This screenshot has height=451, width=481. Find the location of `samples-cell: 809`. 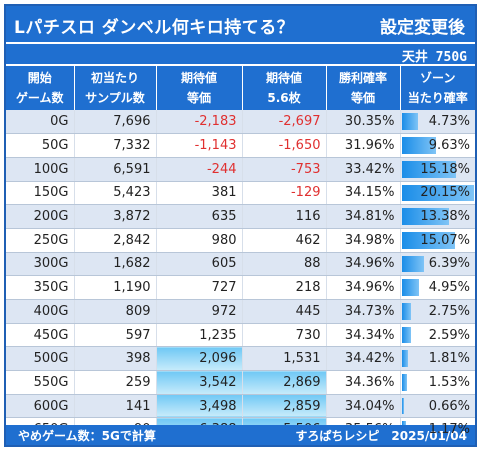

samples-cell: 809 is located at coordinates (115, 311).